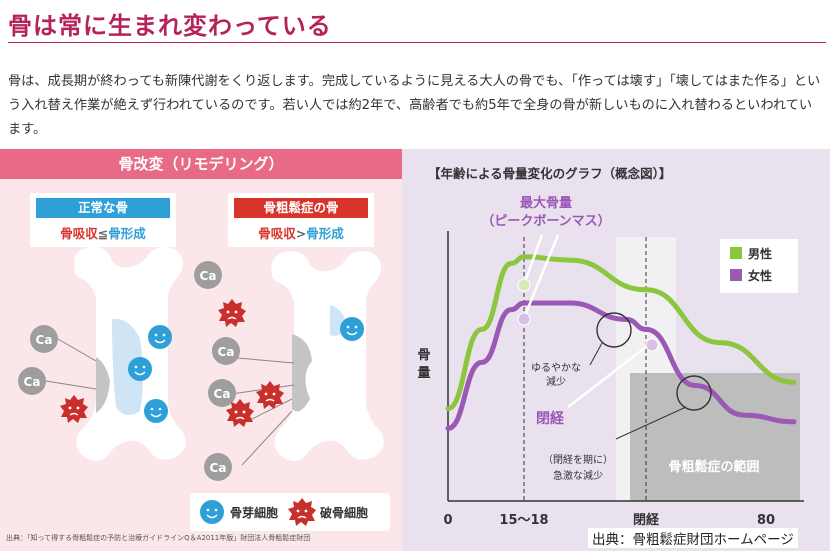  I want to click on x-tick-label: 閉経, so click(646, 520).